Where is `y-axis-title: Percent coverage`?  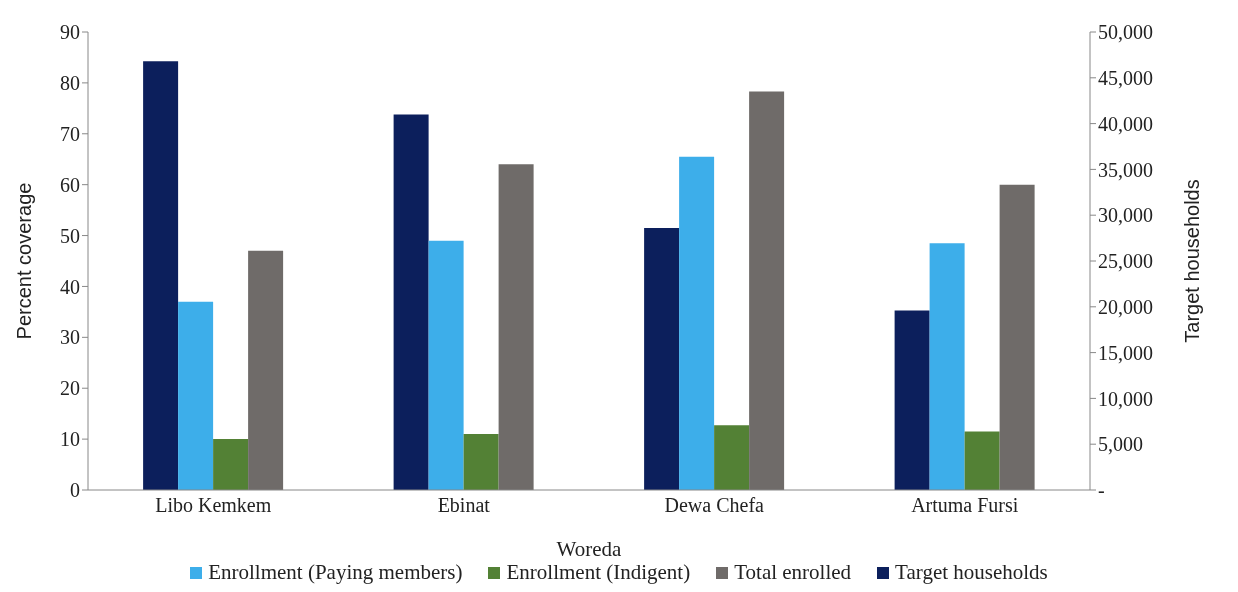 y-axis-title: Percent coverage is located at coordinates (24, 261).